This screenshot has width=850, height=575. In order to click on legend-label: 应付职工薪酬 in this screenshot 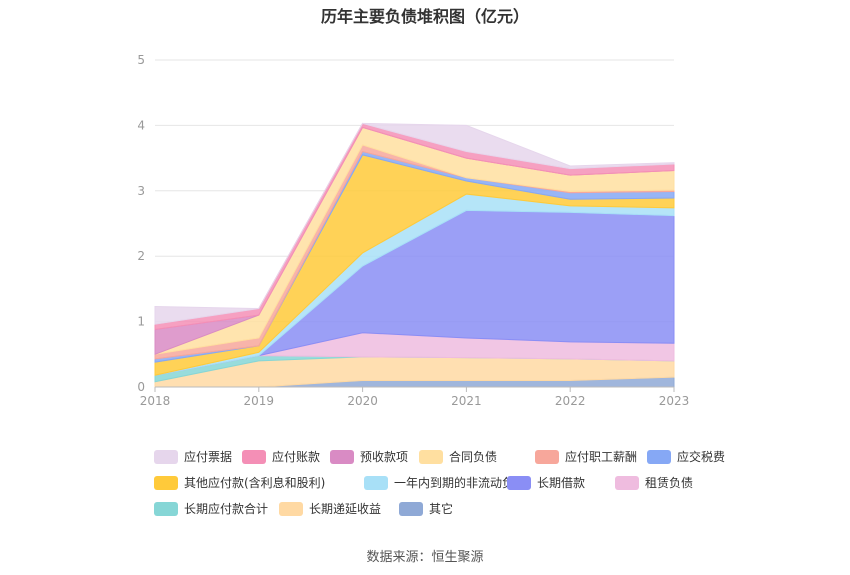, I will do `click(601, 456)`.